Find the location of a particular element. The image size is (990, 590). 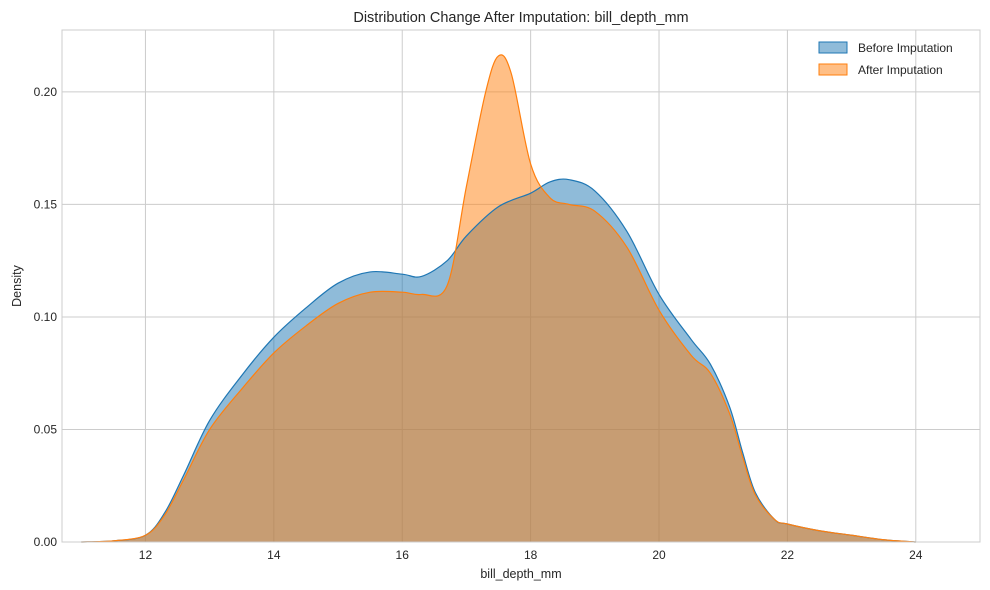

legend-swatch-after-imputation is located at coordinates (833, 69).